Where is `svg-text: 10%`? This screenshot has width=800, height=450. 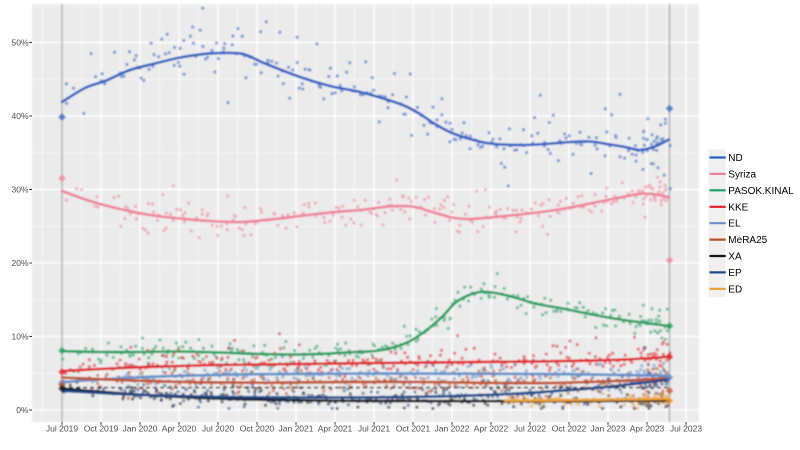
svg-text: 10% is located at coordinates (19, 337).